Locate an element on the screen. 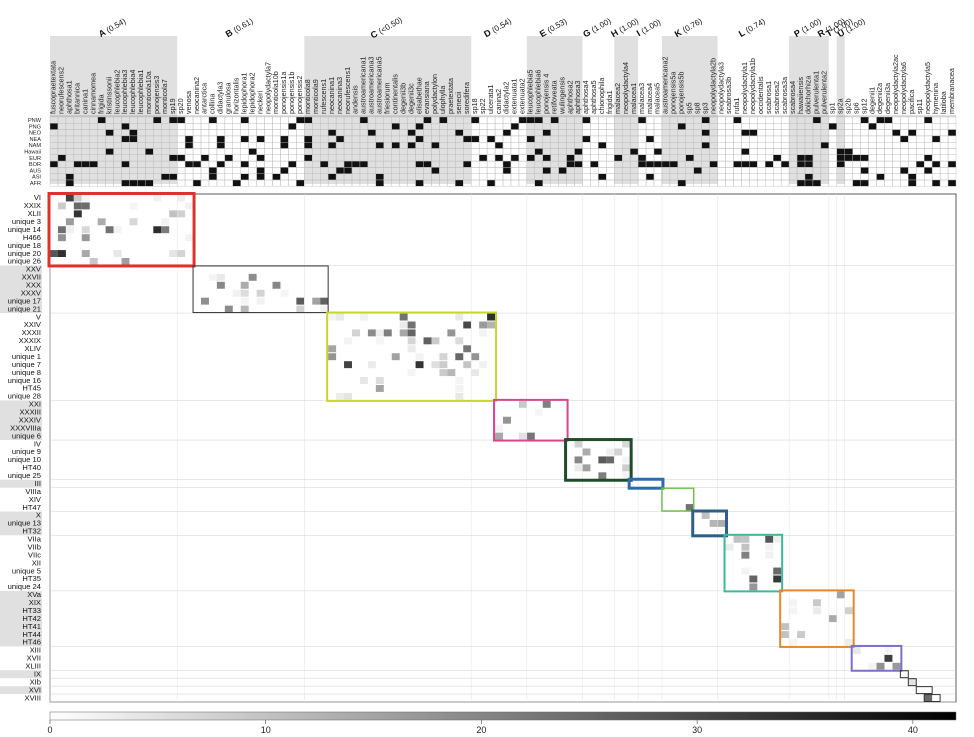  otu-row-label: VIIa is located at coordinates (34, 539).